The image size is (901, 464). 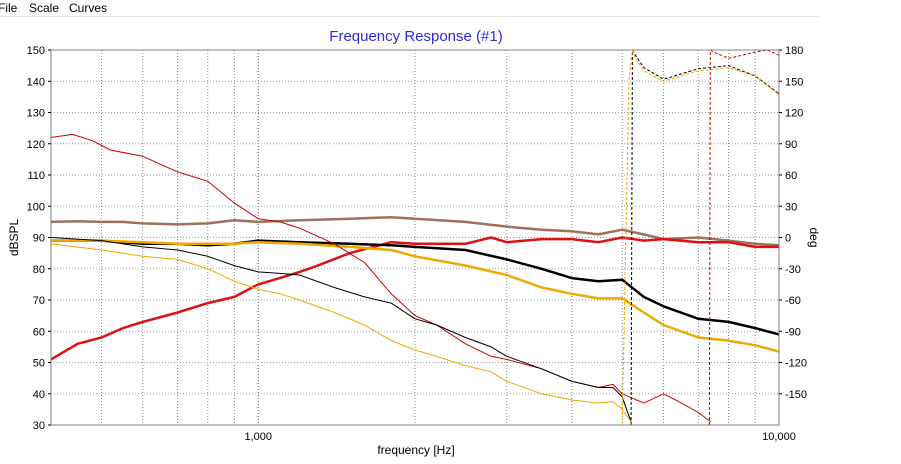 What do you see at coordinates (36, 145) in the screenshot?
I see `y-tick-label: 120` at bounding box center [36, 145].